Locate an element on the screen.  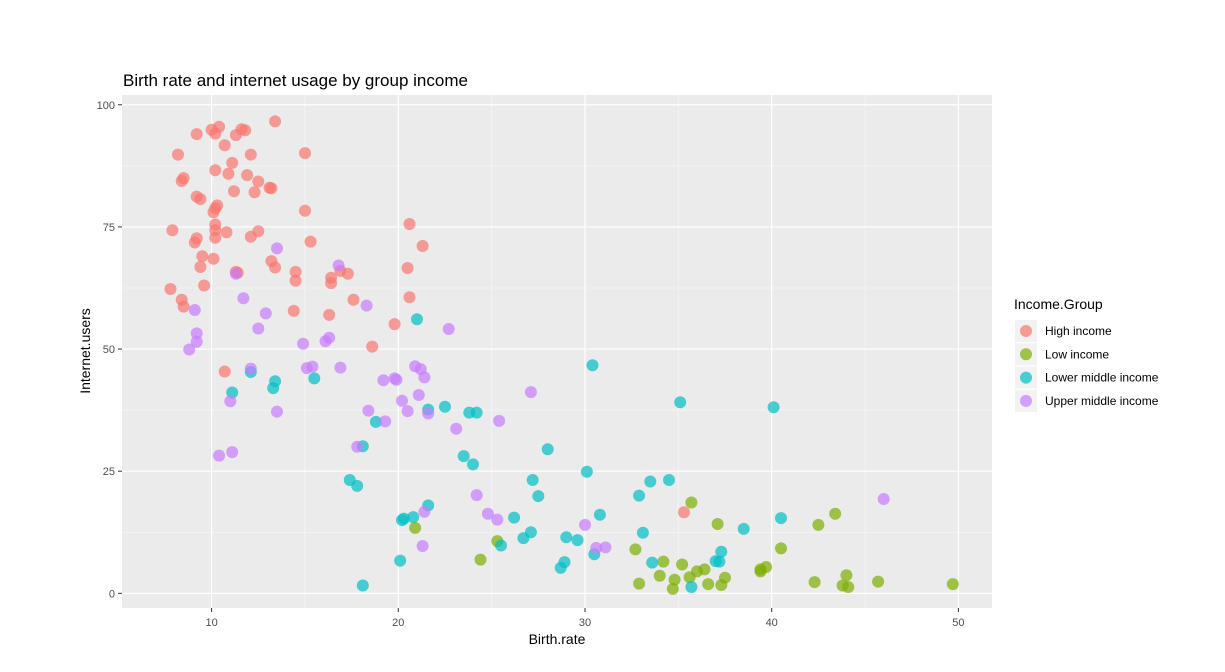
legend-swatch-upper-middle-income is located at coordinates (1026, 400).